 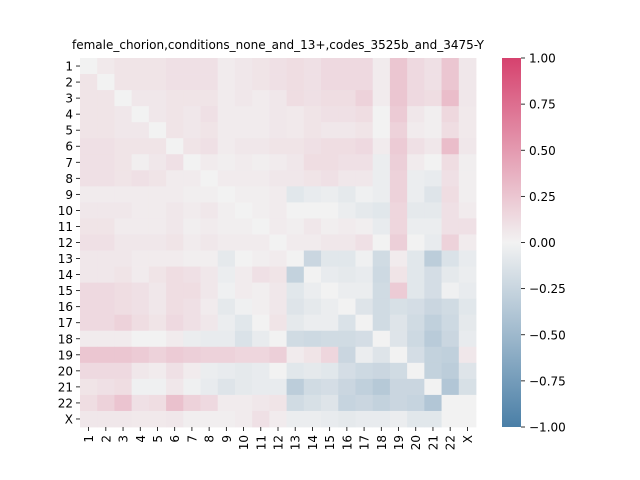 What do you see at coordinates (416, 442) in the screenshot?
I see `x-tick-label: 20` at bounding box center [416, 442].